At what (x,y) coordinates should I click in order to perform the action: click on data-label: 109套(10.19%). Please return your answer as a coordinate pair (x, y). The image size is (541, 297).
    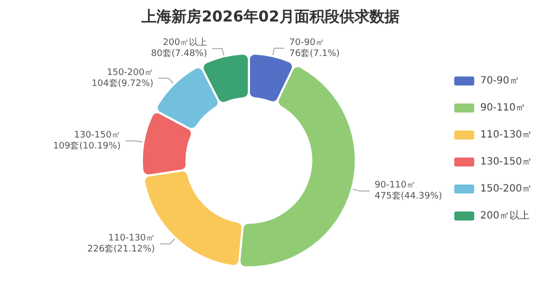
    Looking at the image, I should click on (87, 146).